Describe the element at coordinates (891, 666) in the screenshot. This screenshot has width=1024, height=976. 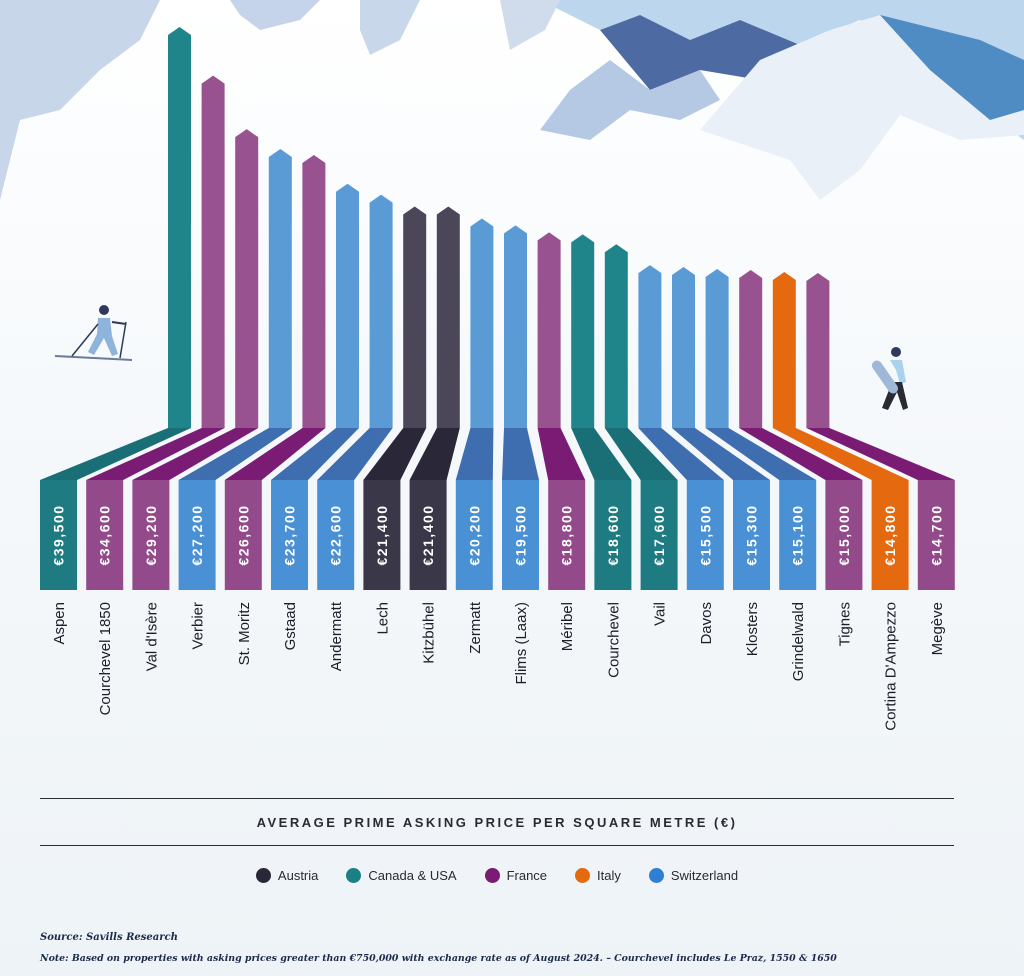
I see `tick-label-cortina-d-ampezzo: Cortina D'Ampezzo` at that location.